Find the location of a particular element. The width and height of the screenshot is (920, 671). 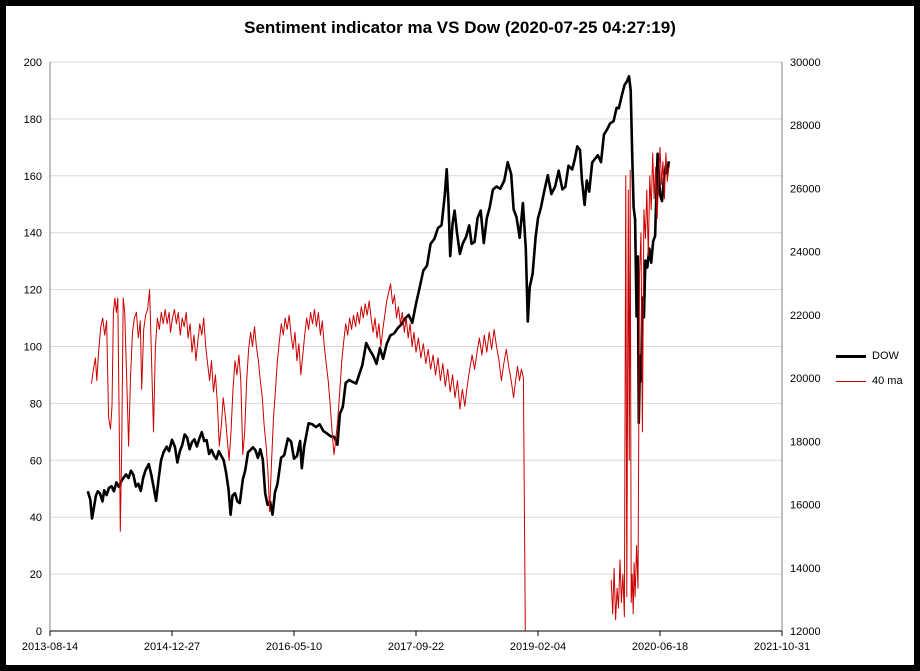

legend-item-dow: DOW is located at coordinates (869, 356).